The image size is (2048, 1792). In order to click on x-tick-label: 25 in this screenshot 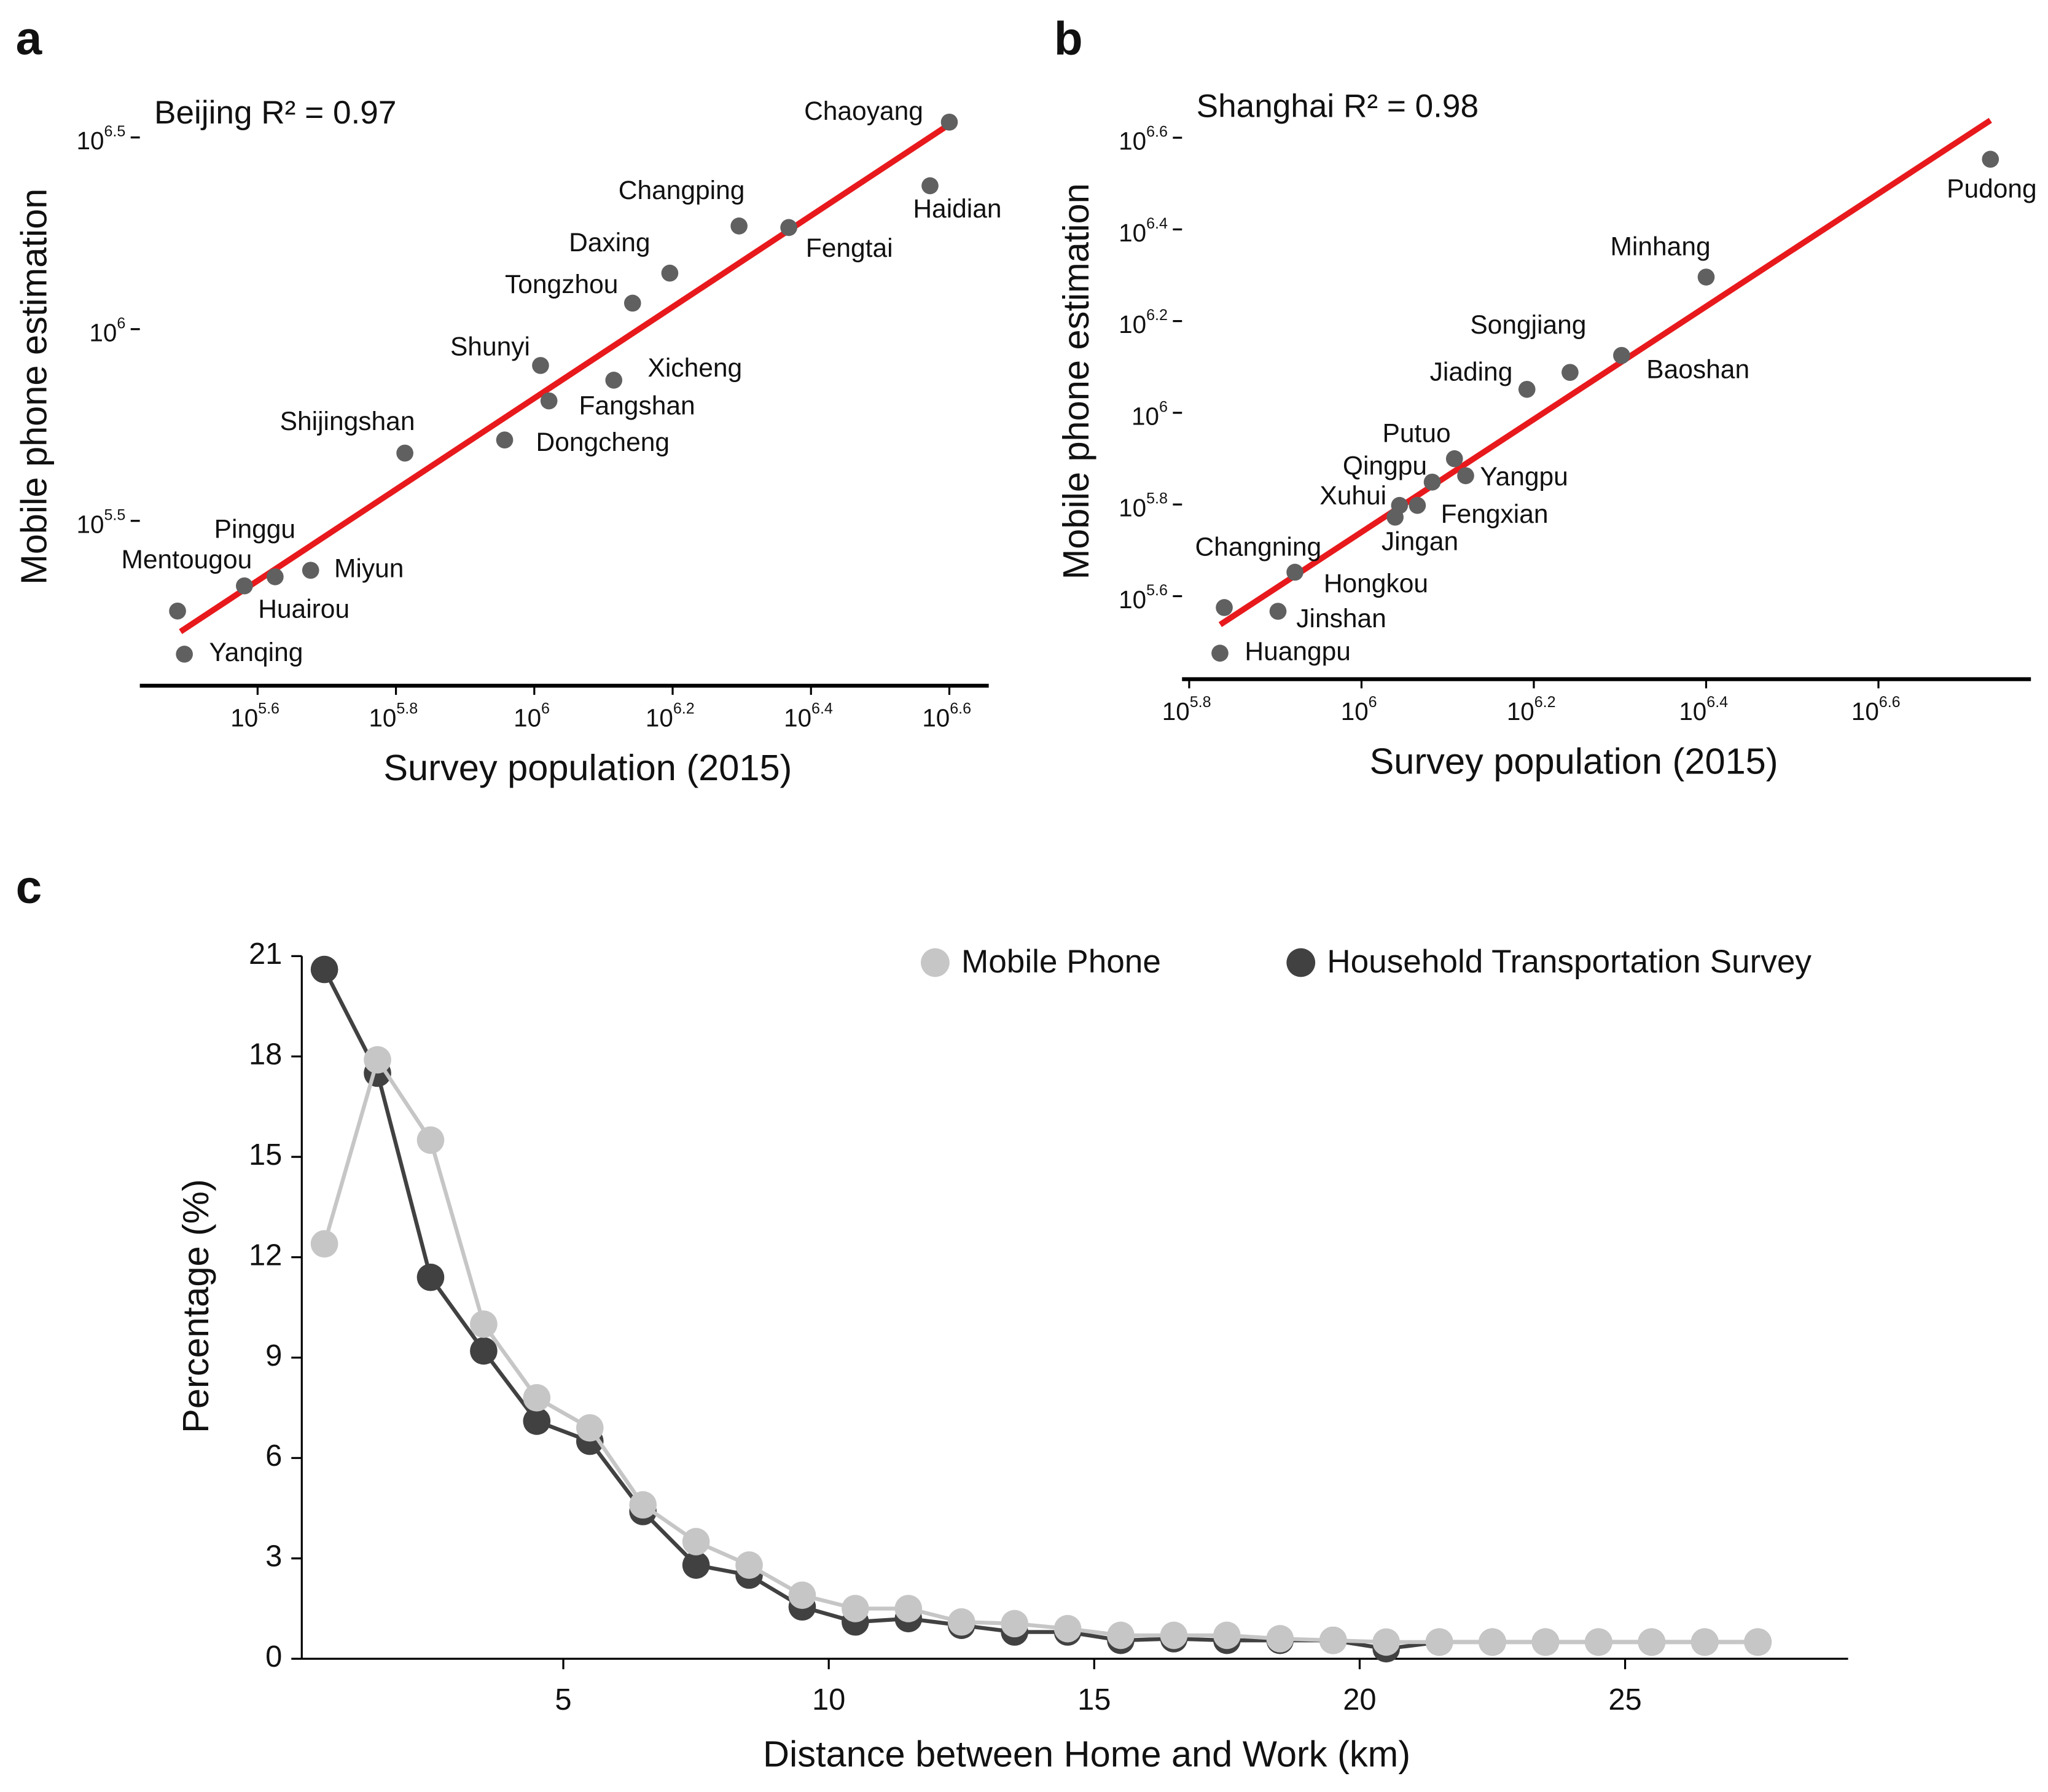, I will do `click(1624, 1699)`.